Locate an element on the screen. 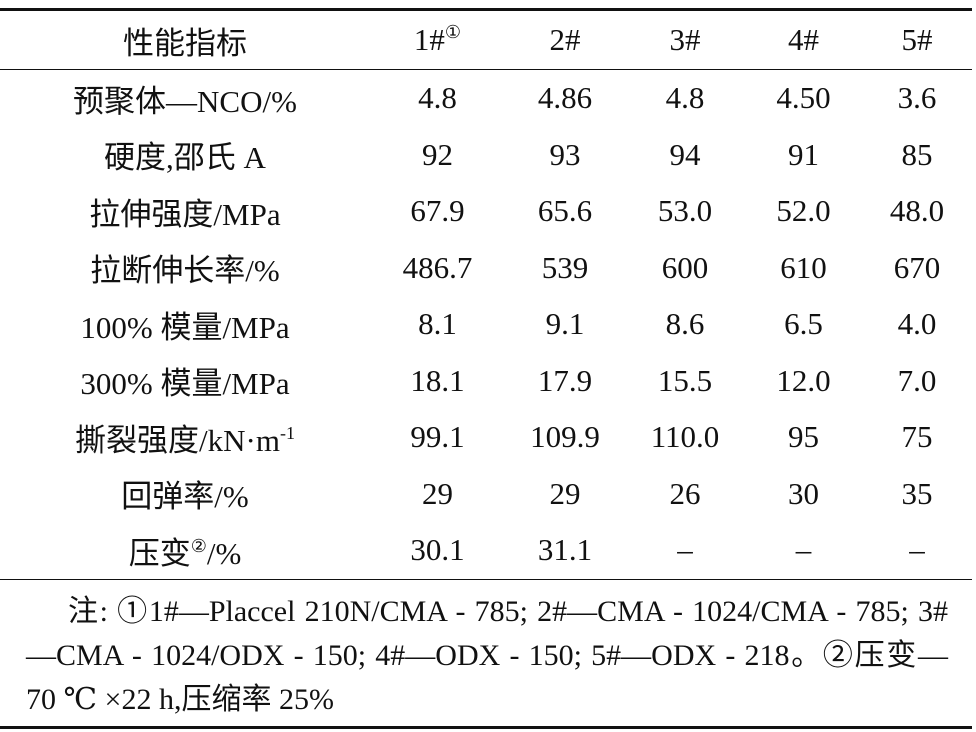 This screenshot has height=732, width=976. footnote-mark: ② is located at coordinates (198, 545).